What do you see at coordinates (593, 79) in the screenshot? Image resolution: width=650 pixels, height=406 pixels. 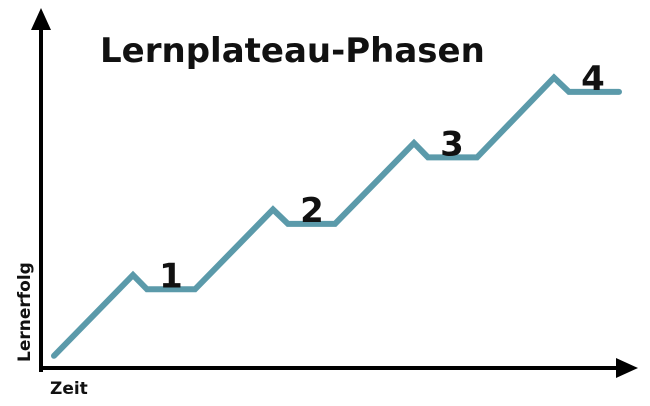 I see `phase-label-4: 4` at bounding box center [593, 79].